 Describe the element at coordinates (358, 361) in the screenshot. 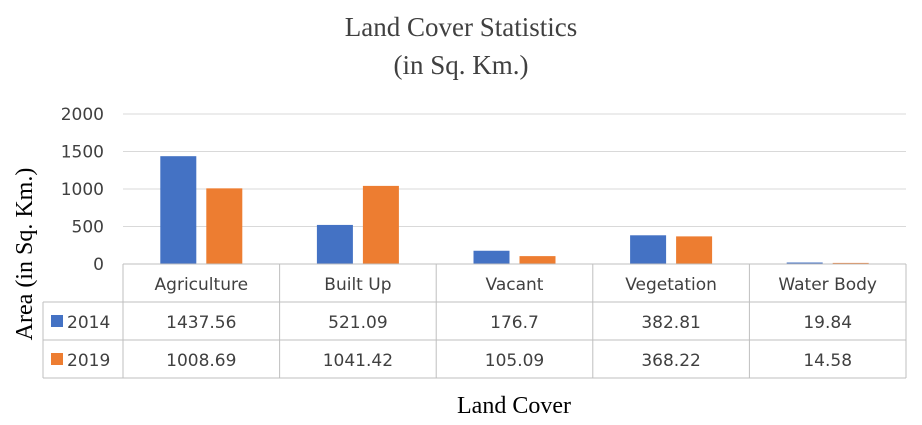

I see `data-cell: 1041.42` at that location.